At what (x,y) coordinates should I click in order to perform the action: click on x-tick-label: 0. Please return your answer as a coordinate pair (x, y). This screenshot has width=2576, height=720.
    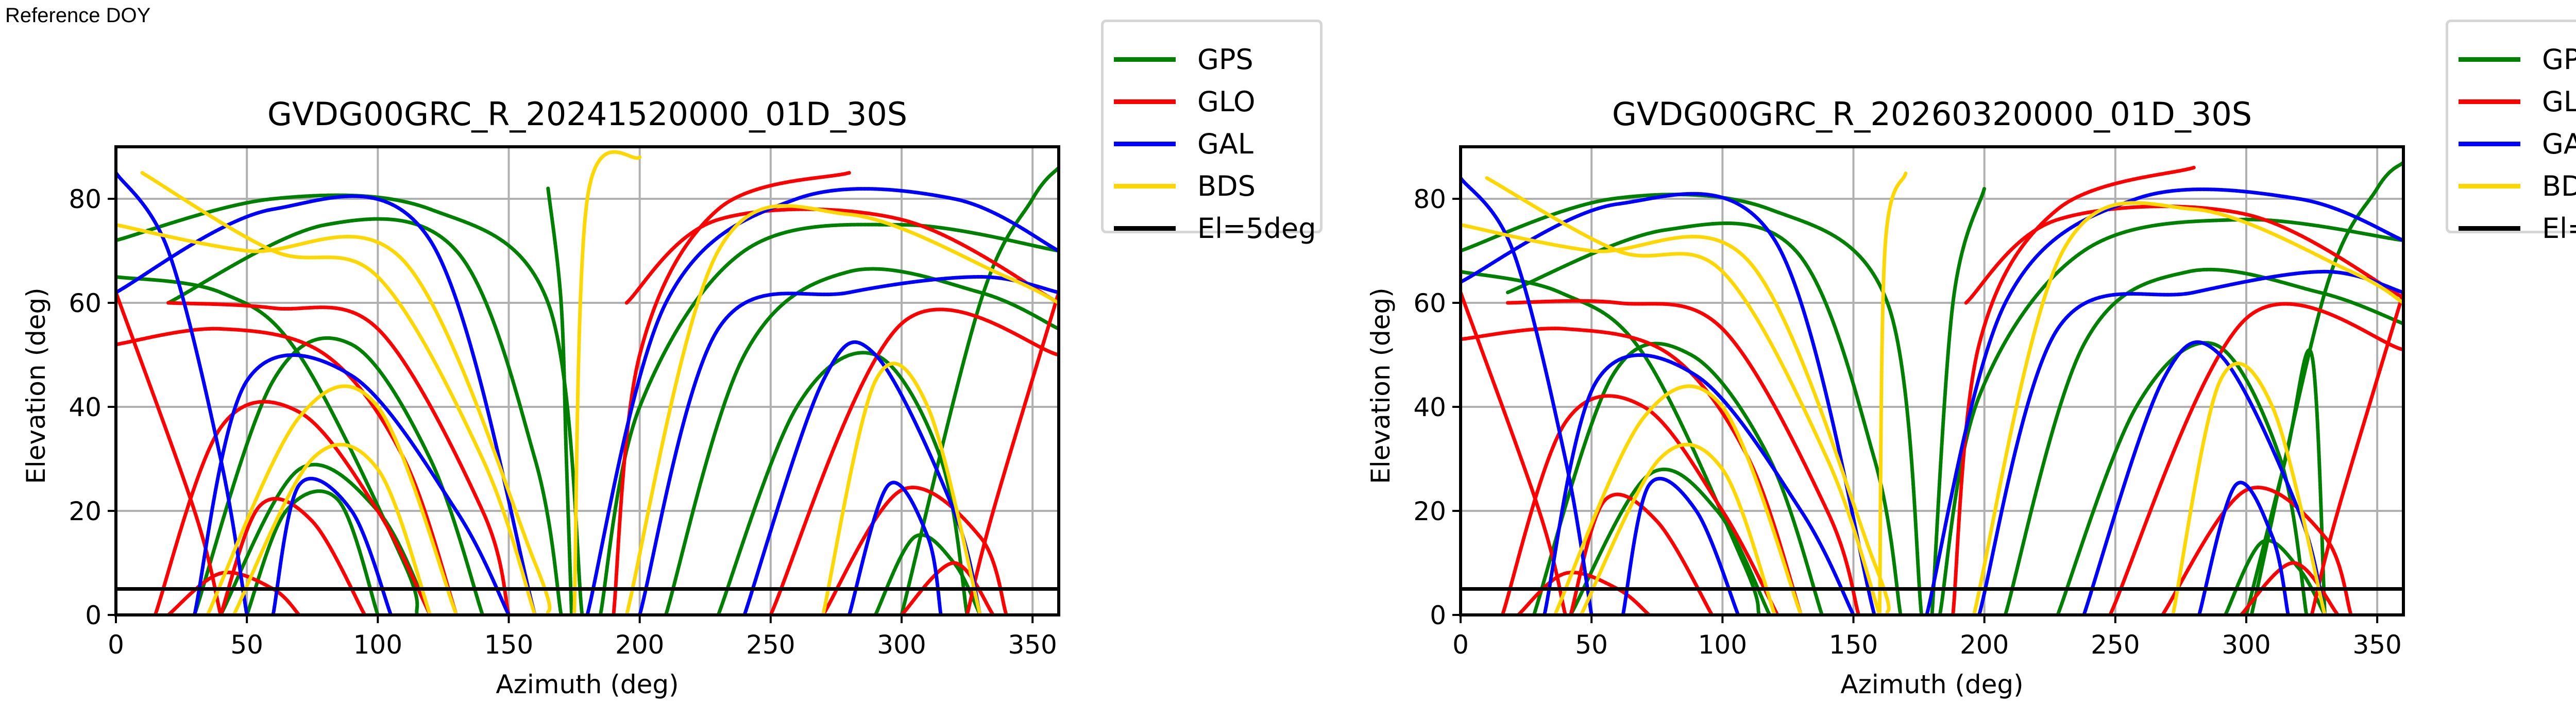
    Looking at the image, I should click on (1460, 645).